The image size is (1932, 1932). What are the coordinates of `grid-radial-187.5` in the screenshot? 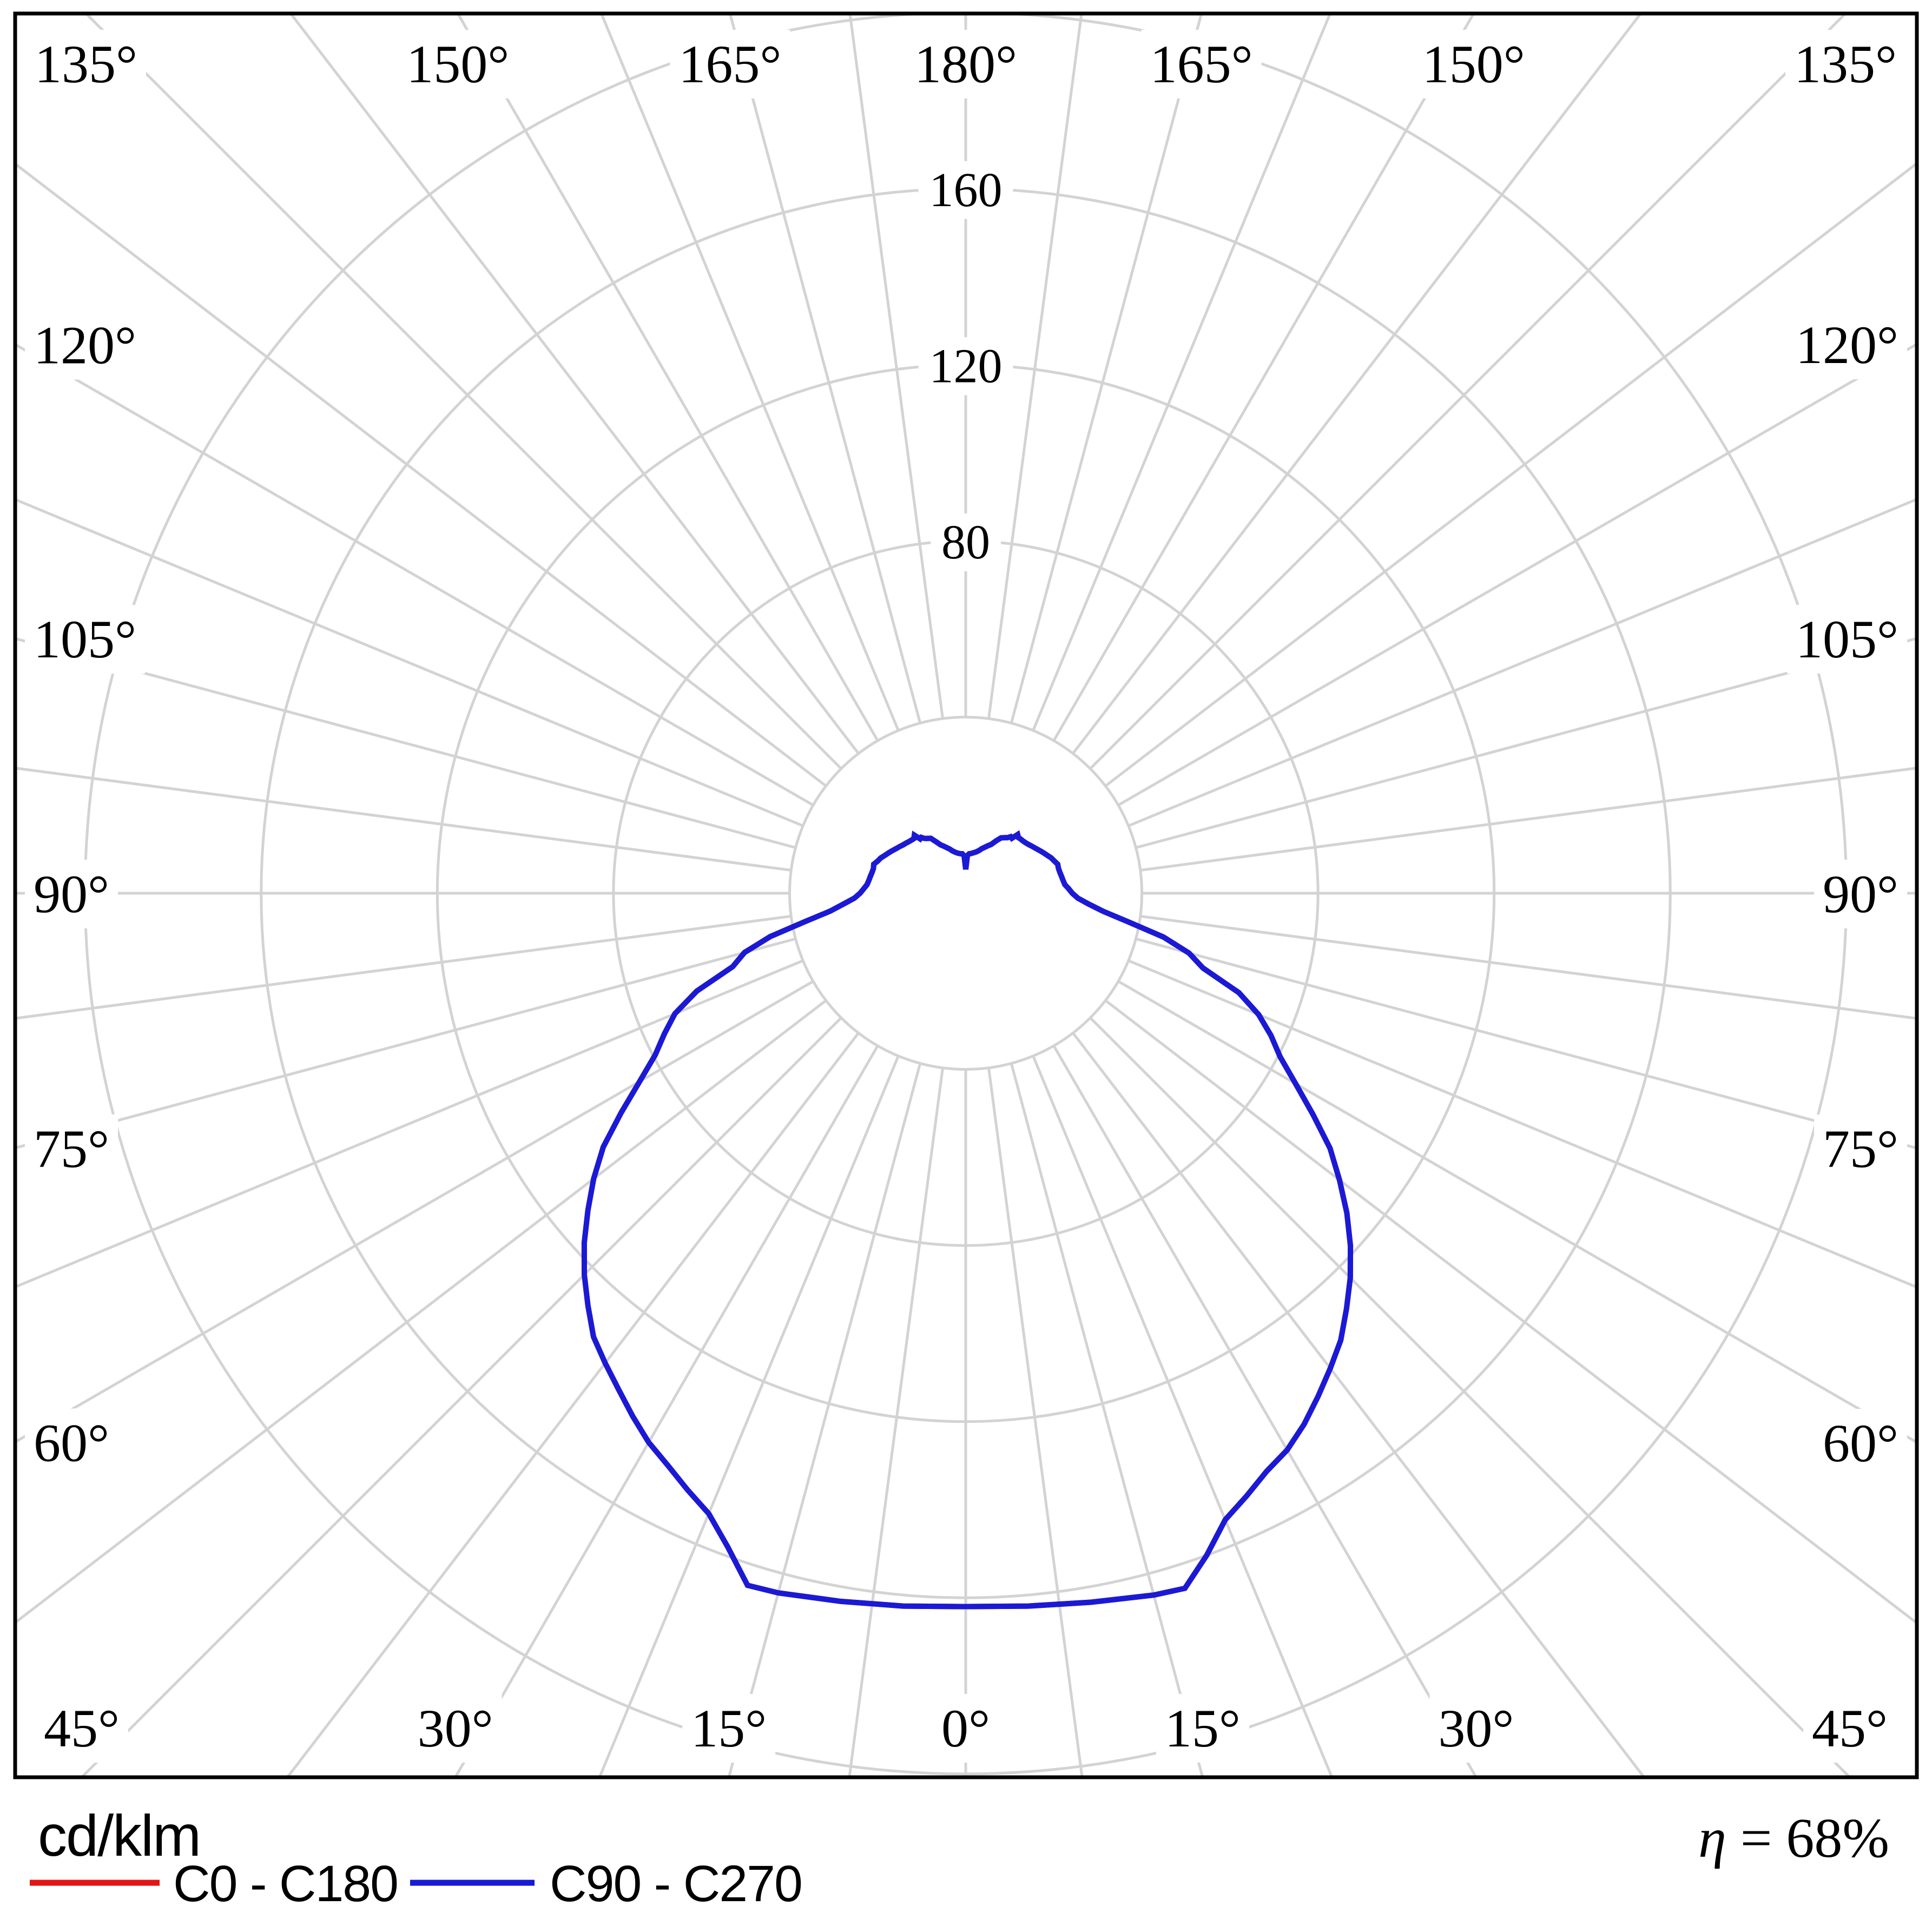 It's located at (896, 367).